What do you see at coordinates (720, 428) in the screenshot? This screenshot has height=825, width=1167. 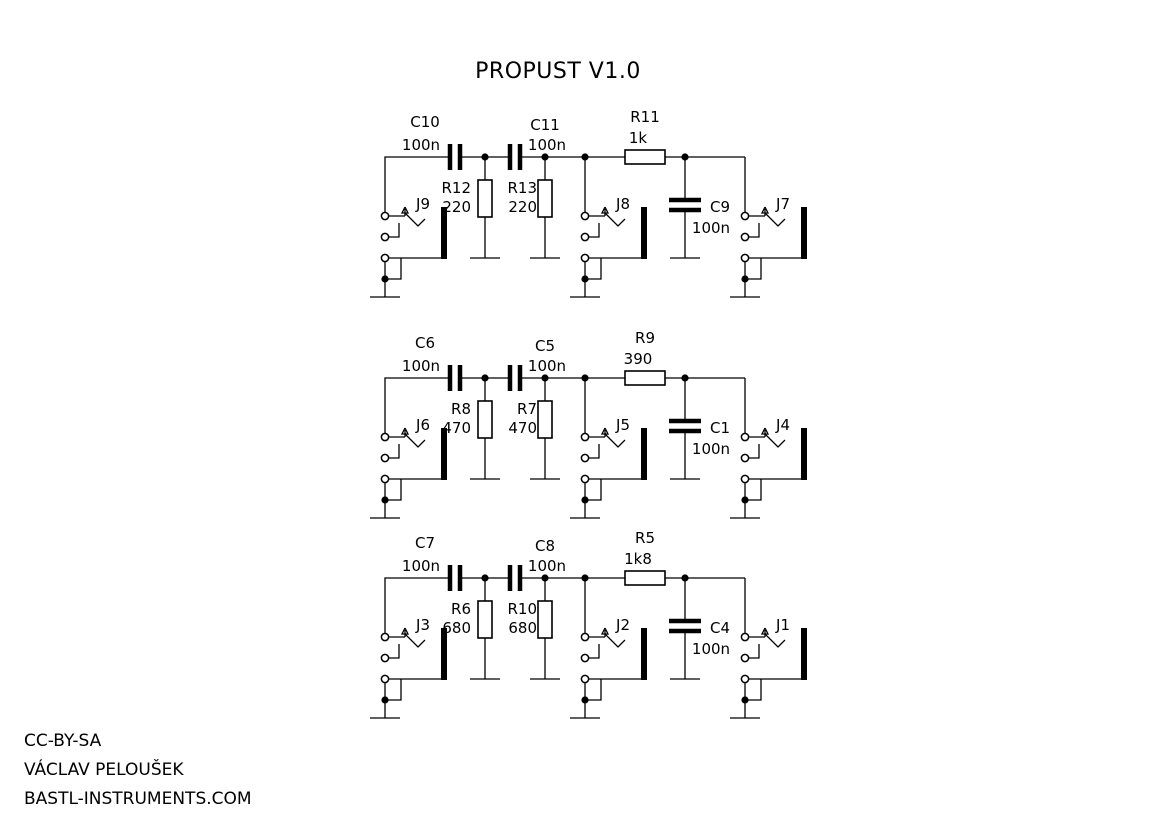 I see `shunt-capacitor-ref: C1` at bounding box center [720, 428].